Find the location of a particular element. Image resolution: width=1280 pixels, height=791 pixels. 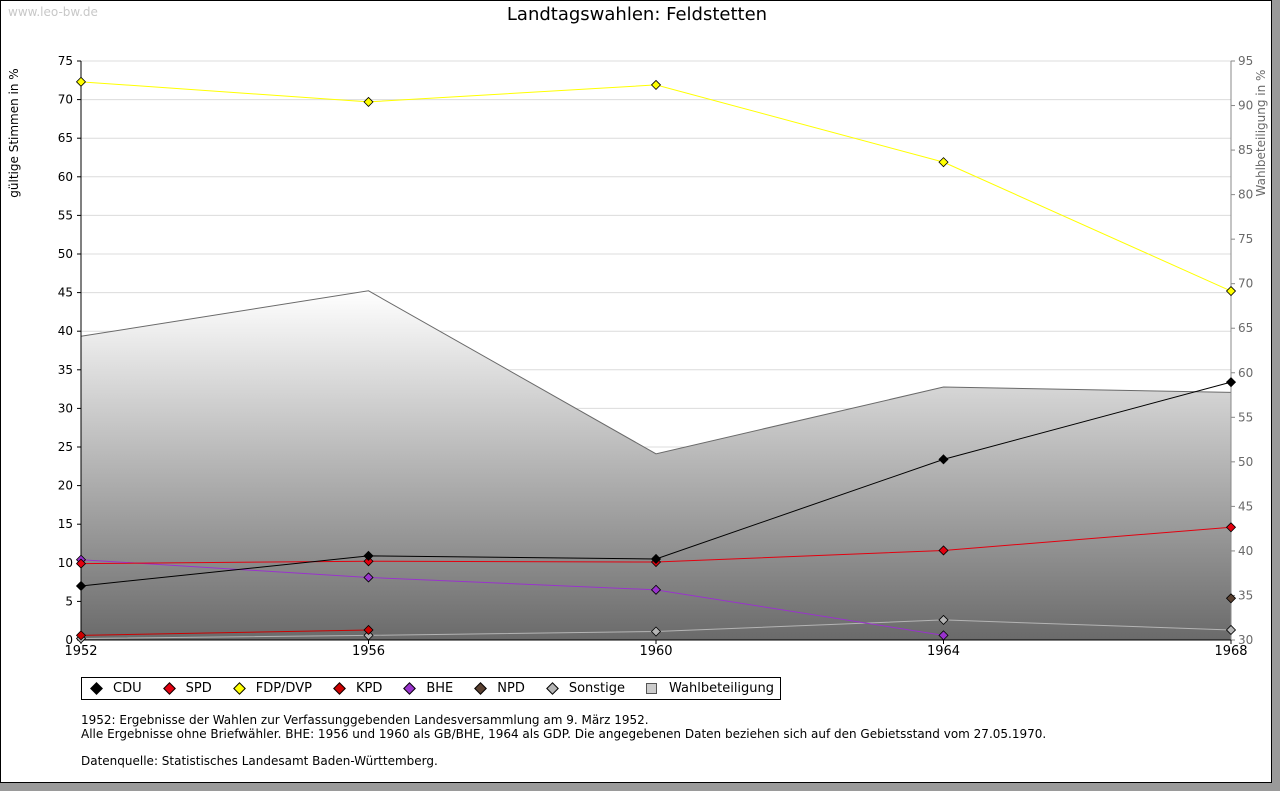

y-tick-label-left: 60 is located at coordinates (65, 177).